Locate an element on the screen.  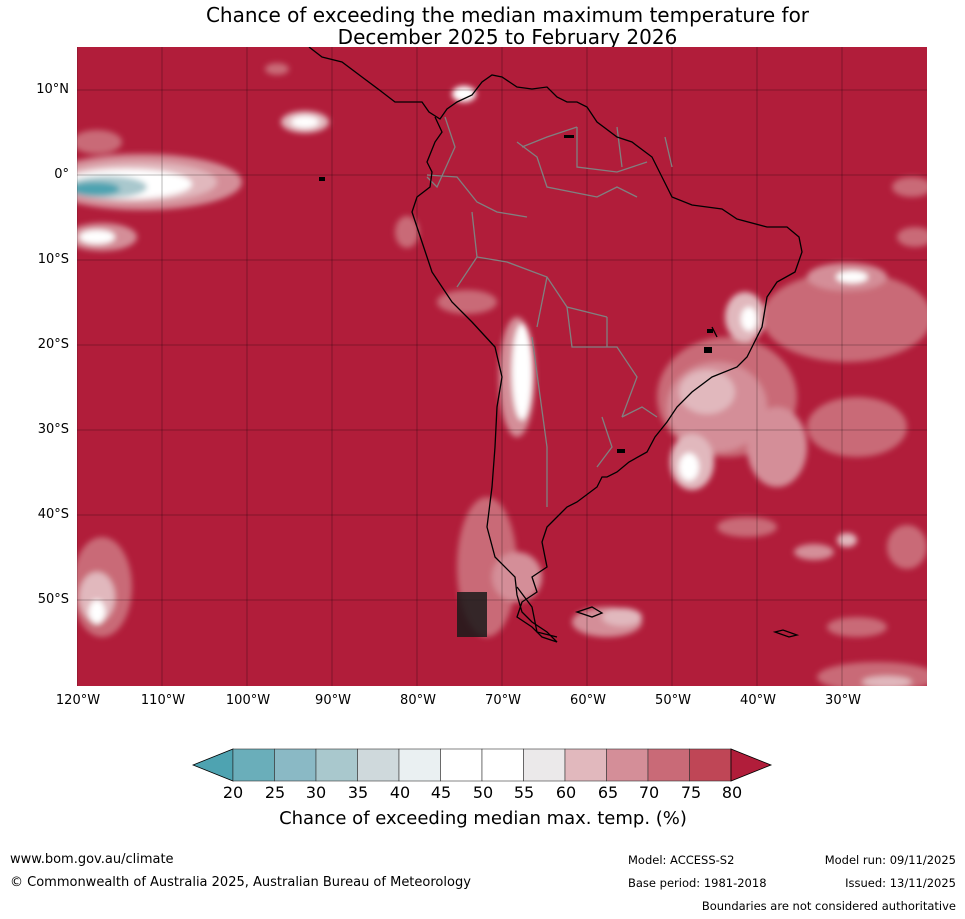
lat-label: 50°S is located at coordinates (53, 599).